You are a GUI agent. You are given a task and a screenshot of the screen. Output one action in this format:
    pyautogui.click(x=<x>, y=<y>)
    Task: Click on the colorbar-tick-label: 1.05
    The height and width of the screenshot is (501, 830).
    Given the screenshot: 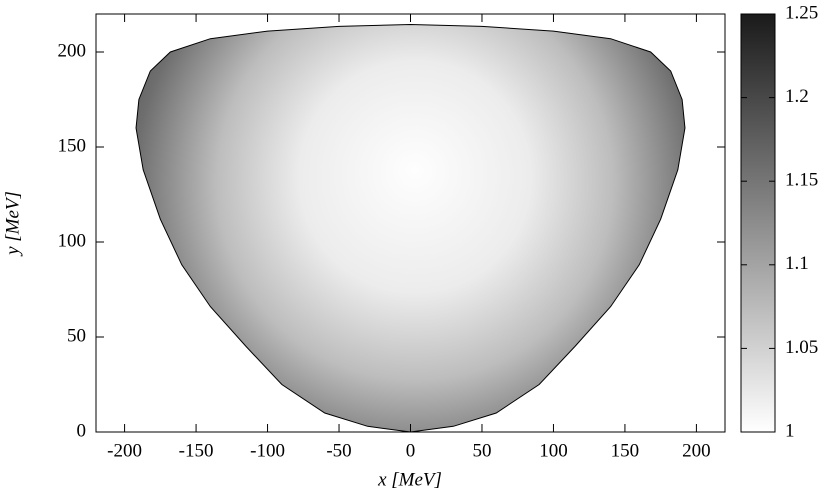 What is the action you would take?
    pyautogui.click(x=801, y=347)
    